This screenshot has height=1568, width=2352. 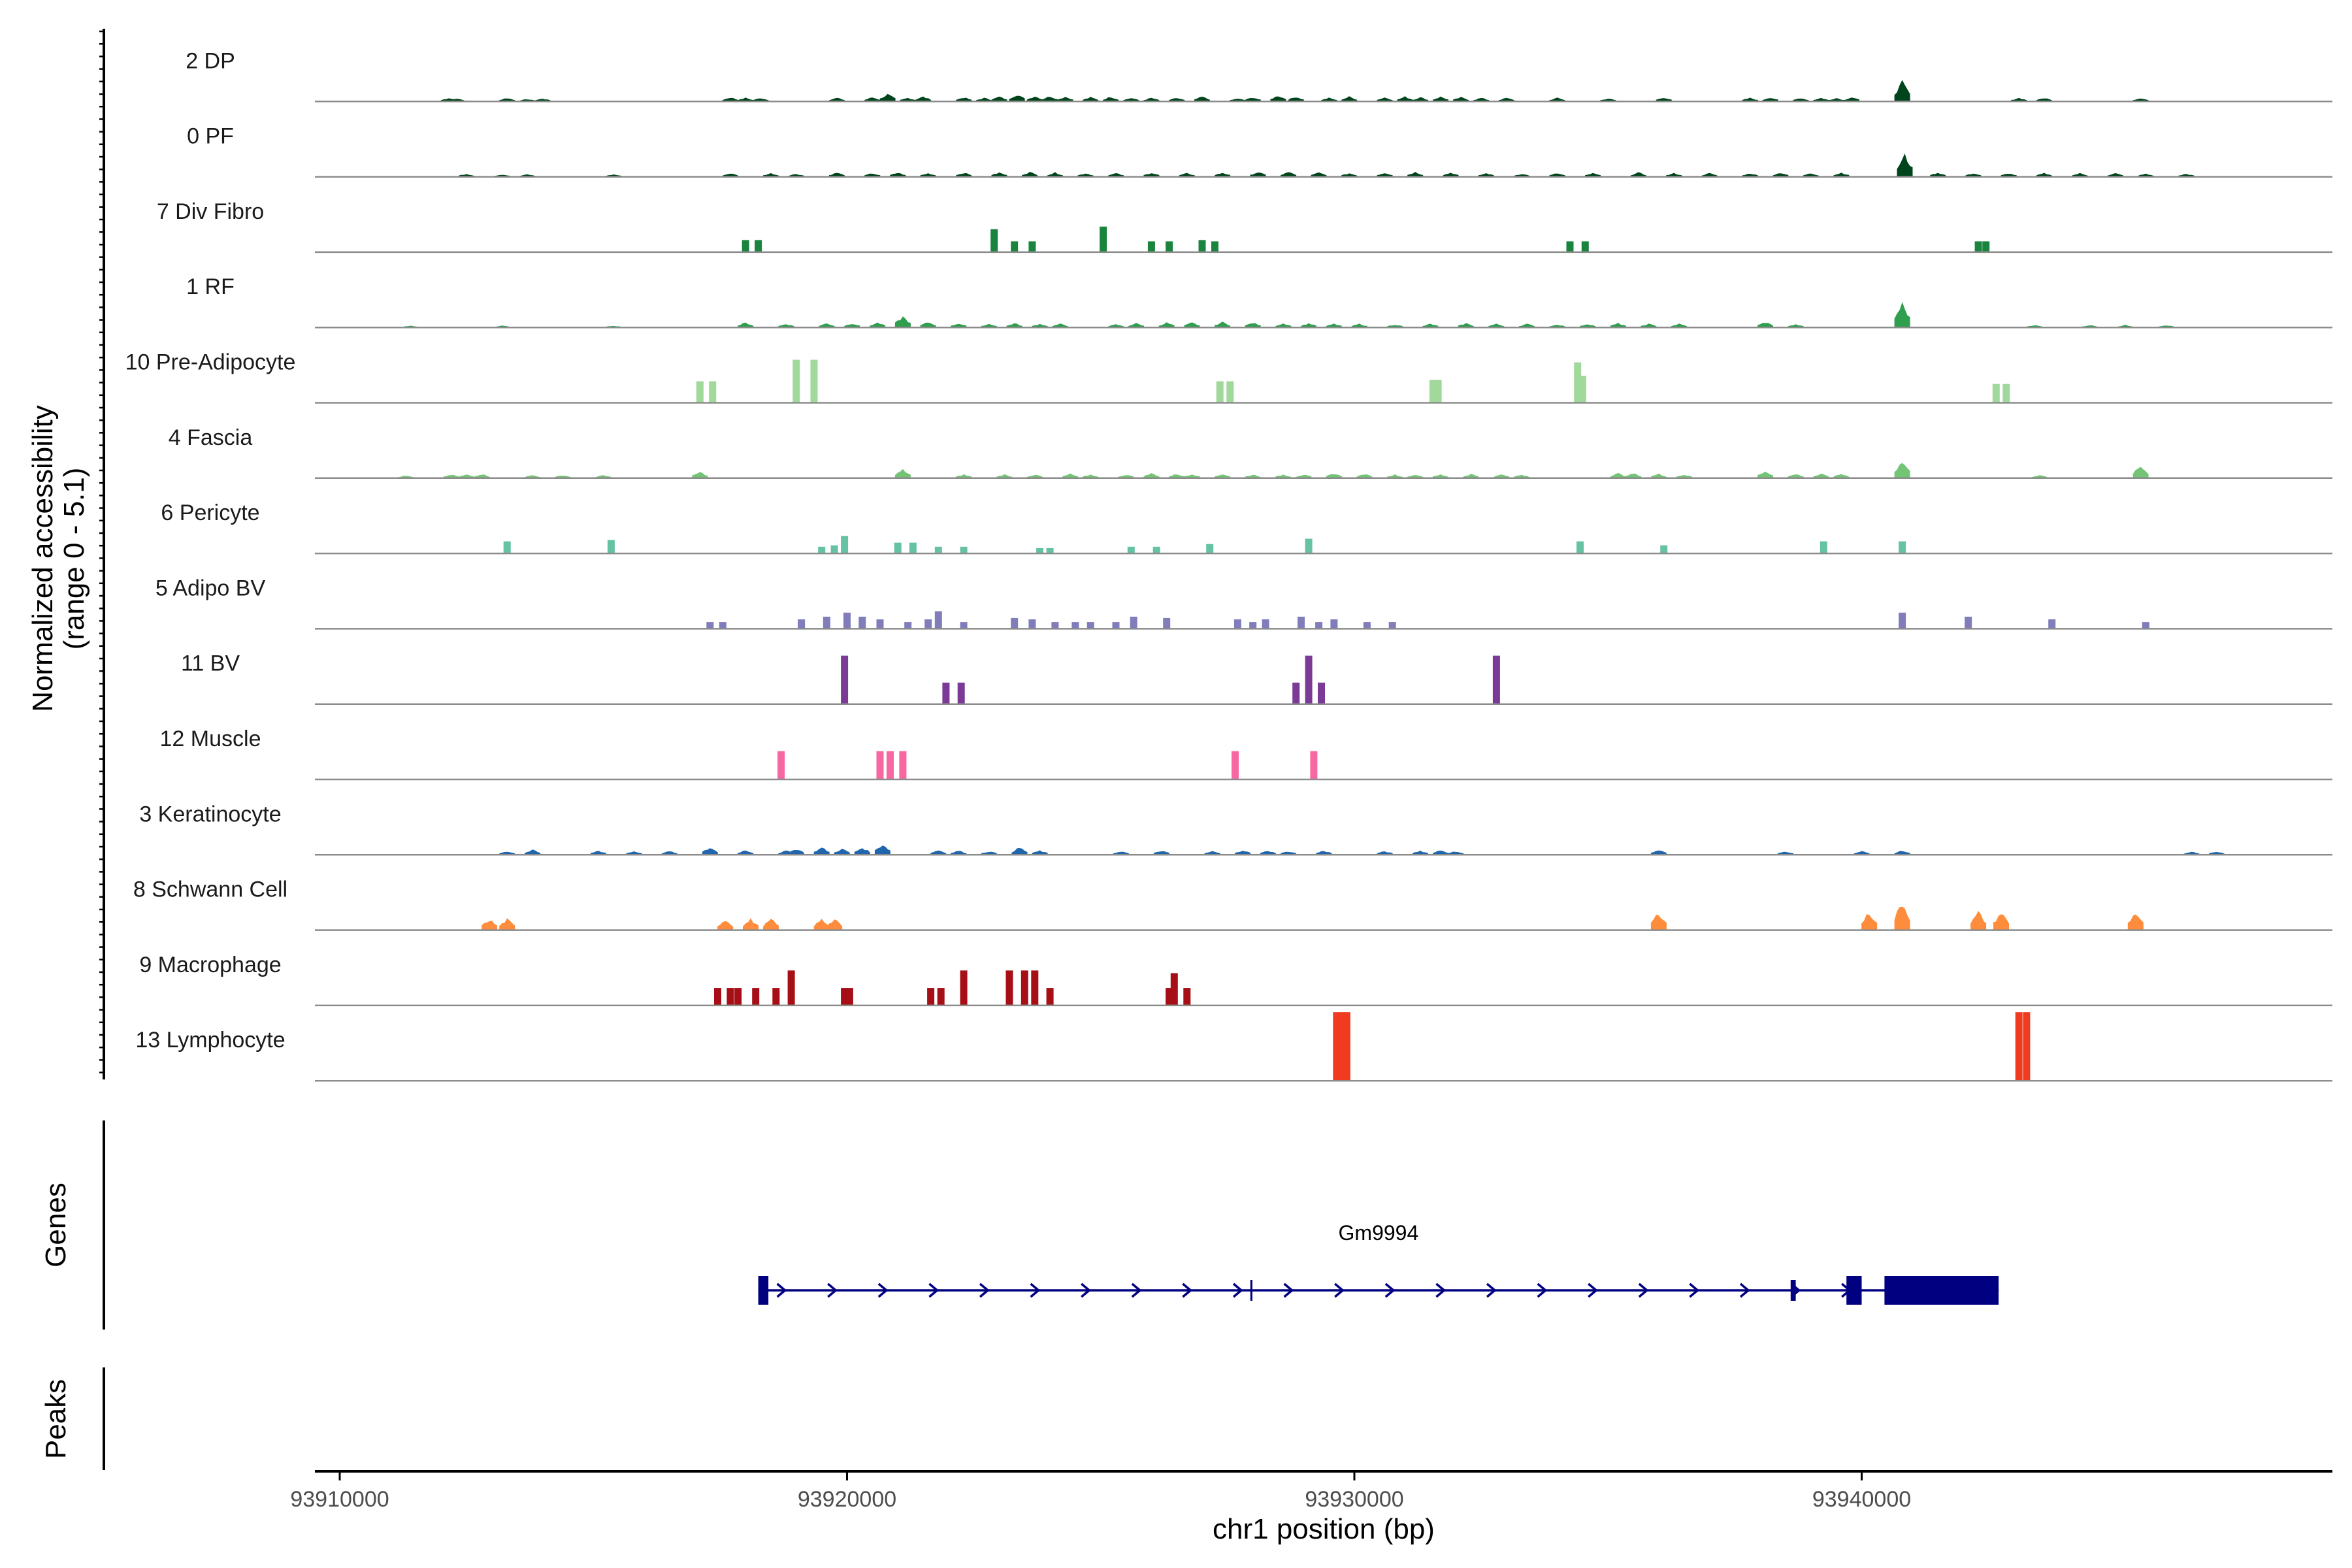 What do you see at coordinates (210, 512) in the screenshot?
I see `track-label: 6 Pericyte` at bounding box center [210, 512].